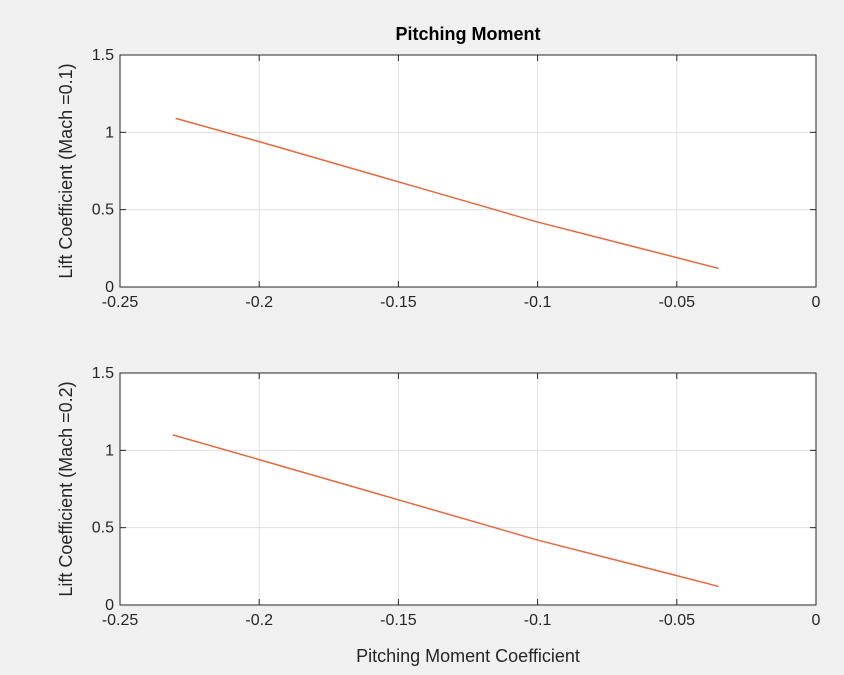 This screenshot has height=675, width=844. What do you see at coordinates (468, 34) in the screenshot?
I see `chart-title: Pitching Moment` at bounding box center [468, 34].